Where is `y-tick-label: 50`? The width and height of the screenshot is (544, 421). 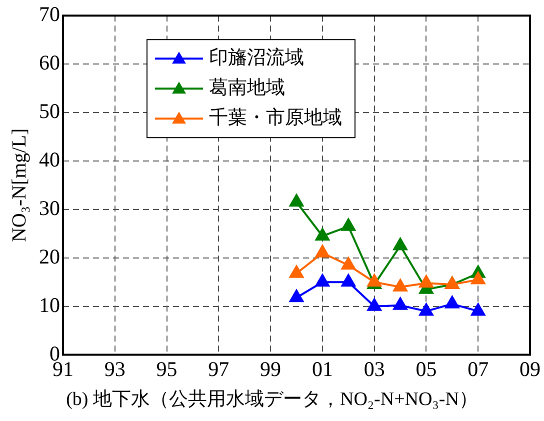 y-tick-label: 50 is located at coordinates (49, 111).